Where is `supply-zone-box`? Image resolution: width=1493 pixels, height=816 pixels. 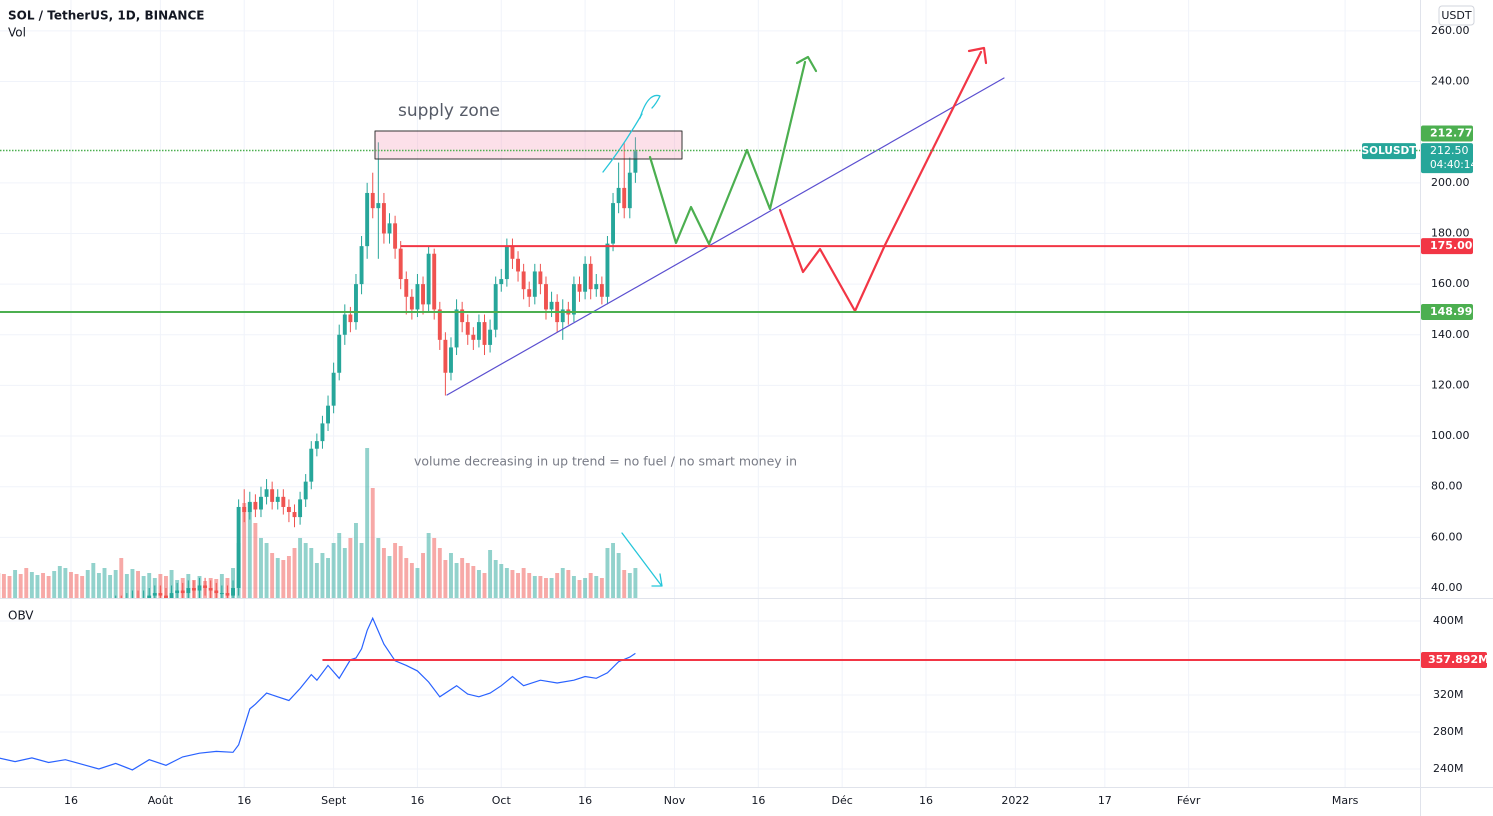 supply-zone-box is located at coordinates (528, 145).